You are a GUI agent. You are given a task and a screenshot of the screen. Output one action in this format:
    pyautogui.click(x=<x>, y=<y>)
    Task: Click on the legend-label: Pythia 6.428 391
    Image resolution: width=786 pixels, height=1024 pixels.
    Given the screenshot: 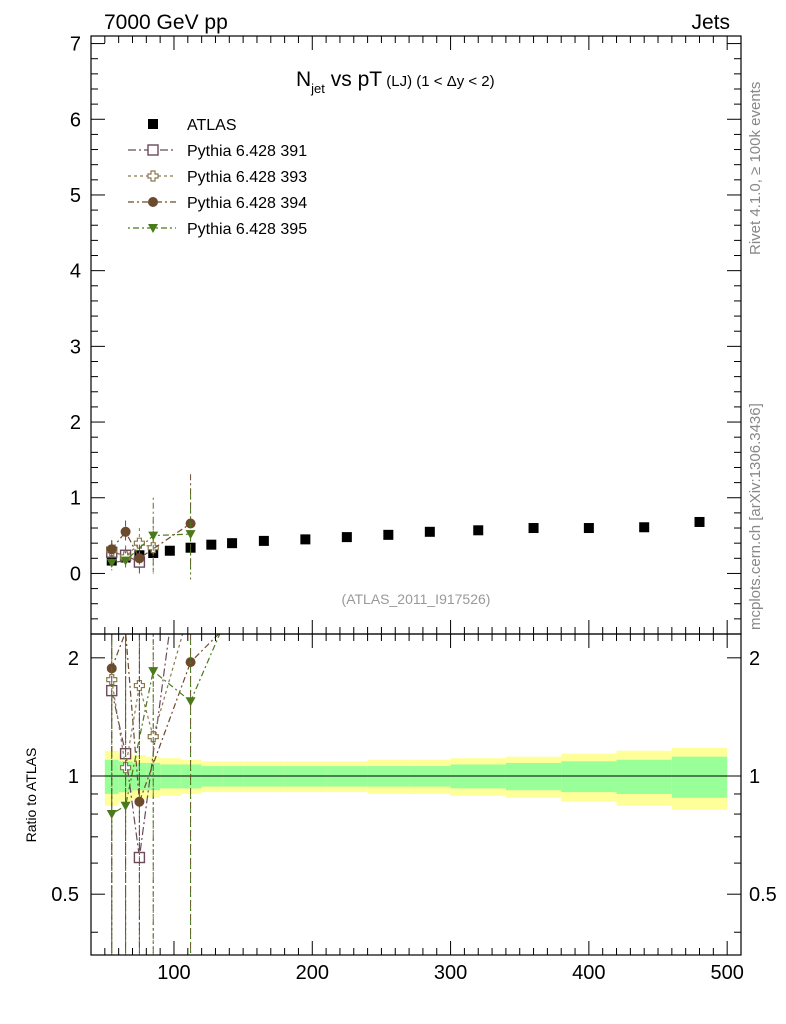 What is the action you would take?
    pyautogui.click(x=247, y=151)
    